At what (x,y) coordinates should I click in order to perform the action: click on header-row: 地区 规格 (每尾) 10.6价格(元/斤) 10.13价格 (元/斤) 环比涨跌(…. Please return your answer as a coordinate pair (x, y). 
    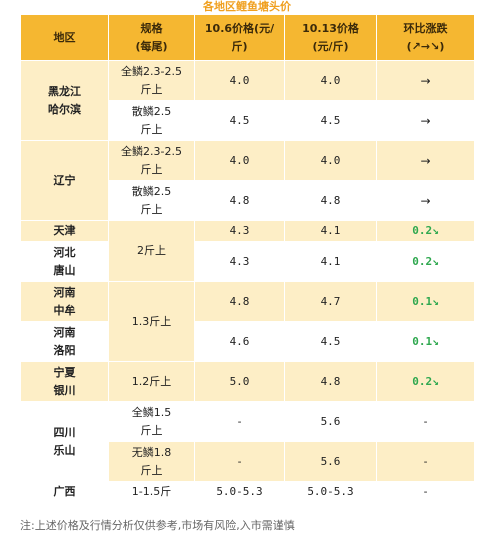
    Looking at the image, I should click on (247, 37).